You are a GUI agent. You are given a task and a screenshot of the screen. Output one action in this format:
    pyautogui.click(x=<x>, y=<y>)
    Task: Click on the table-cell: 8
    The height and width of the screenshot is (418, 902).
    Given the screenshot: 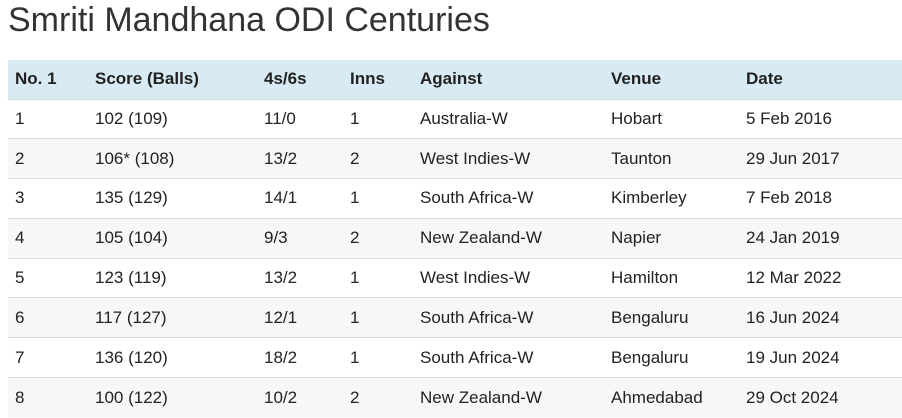 What is the action you would take?
    pyautogui.click(x=20, y=397)
    